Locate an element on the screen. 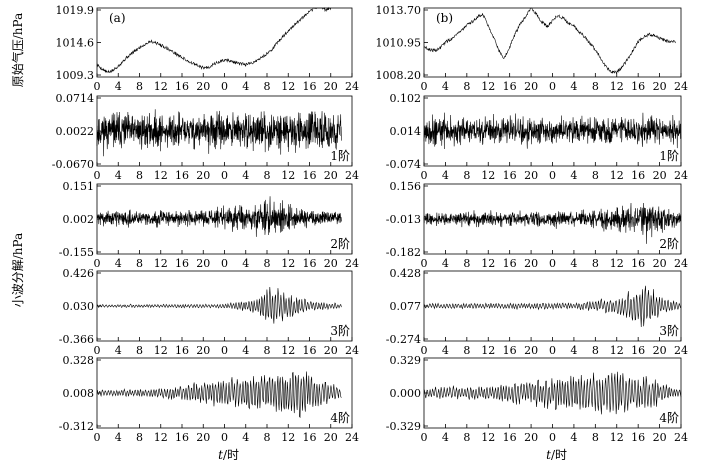  panel-frame is located at coordinates (552, 42).